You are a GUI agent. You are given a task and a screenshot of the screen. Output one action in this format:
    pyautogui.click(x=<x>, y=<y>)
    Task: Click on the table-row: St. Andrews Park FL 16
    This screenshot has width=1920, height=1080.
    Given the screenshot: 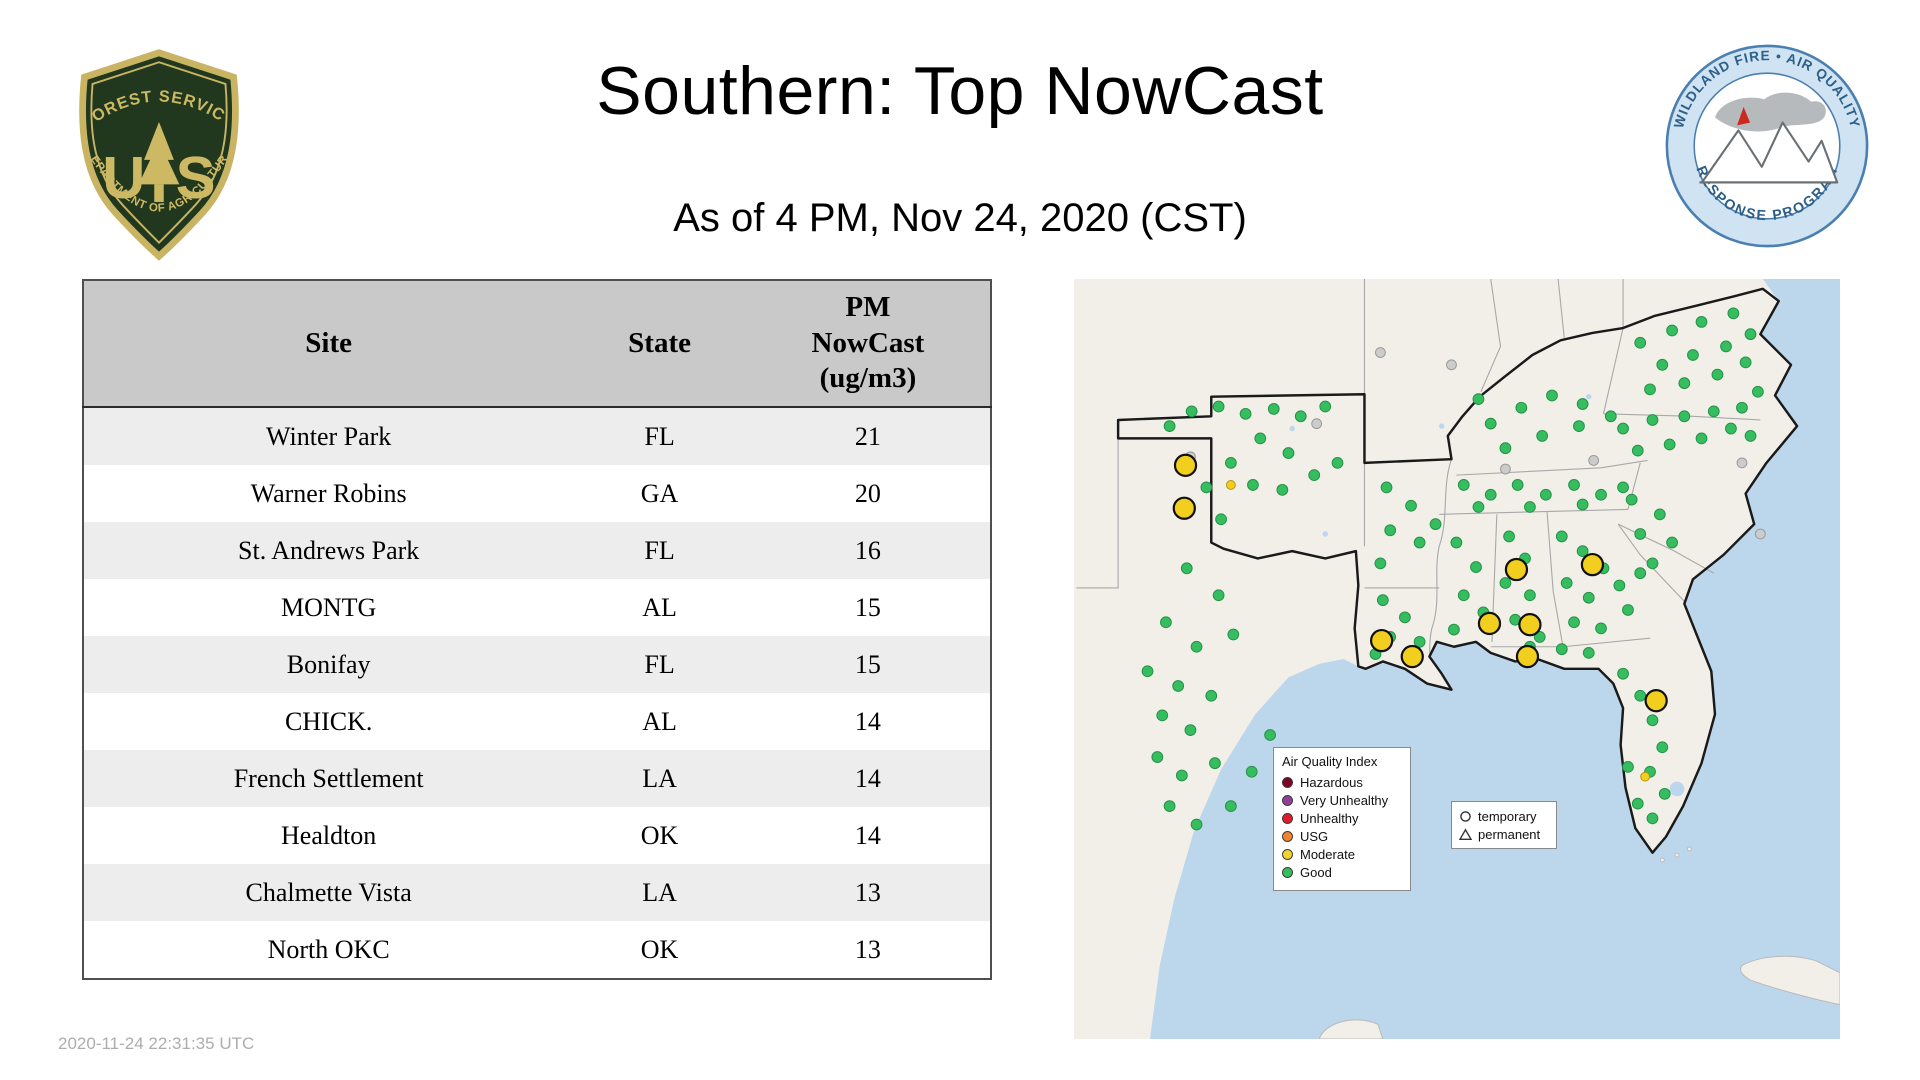 What is the action you would take?
    pyautogui.click(x=537, y=550)
    